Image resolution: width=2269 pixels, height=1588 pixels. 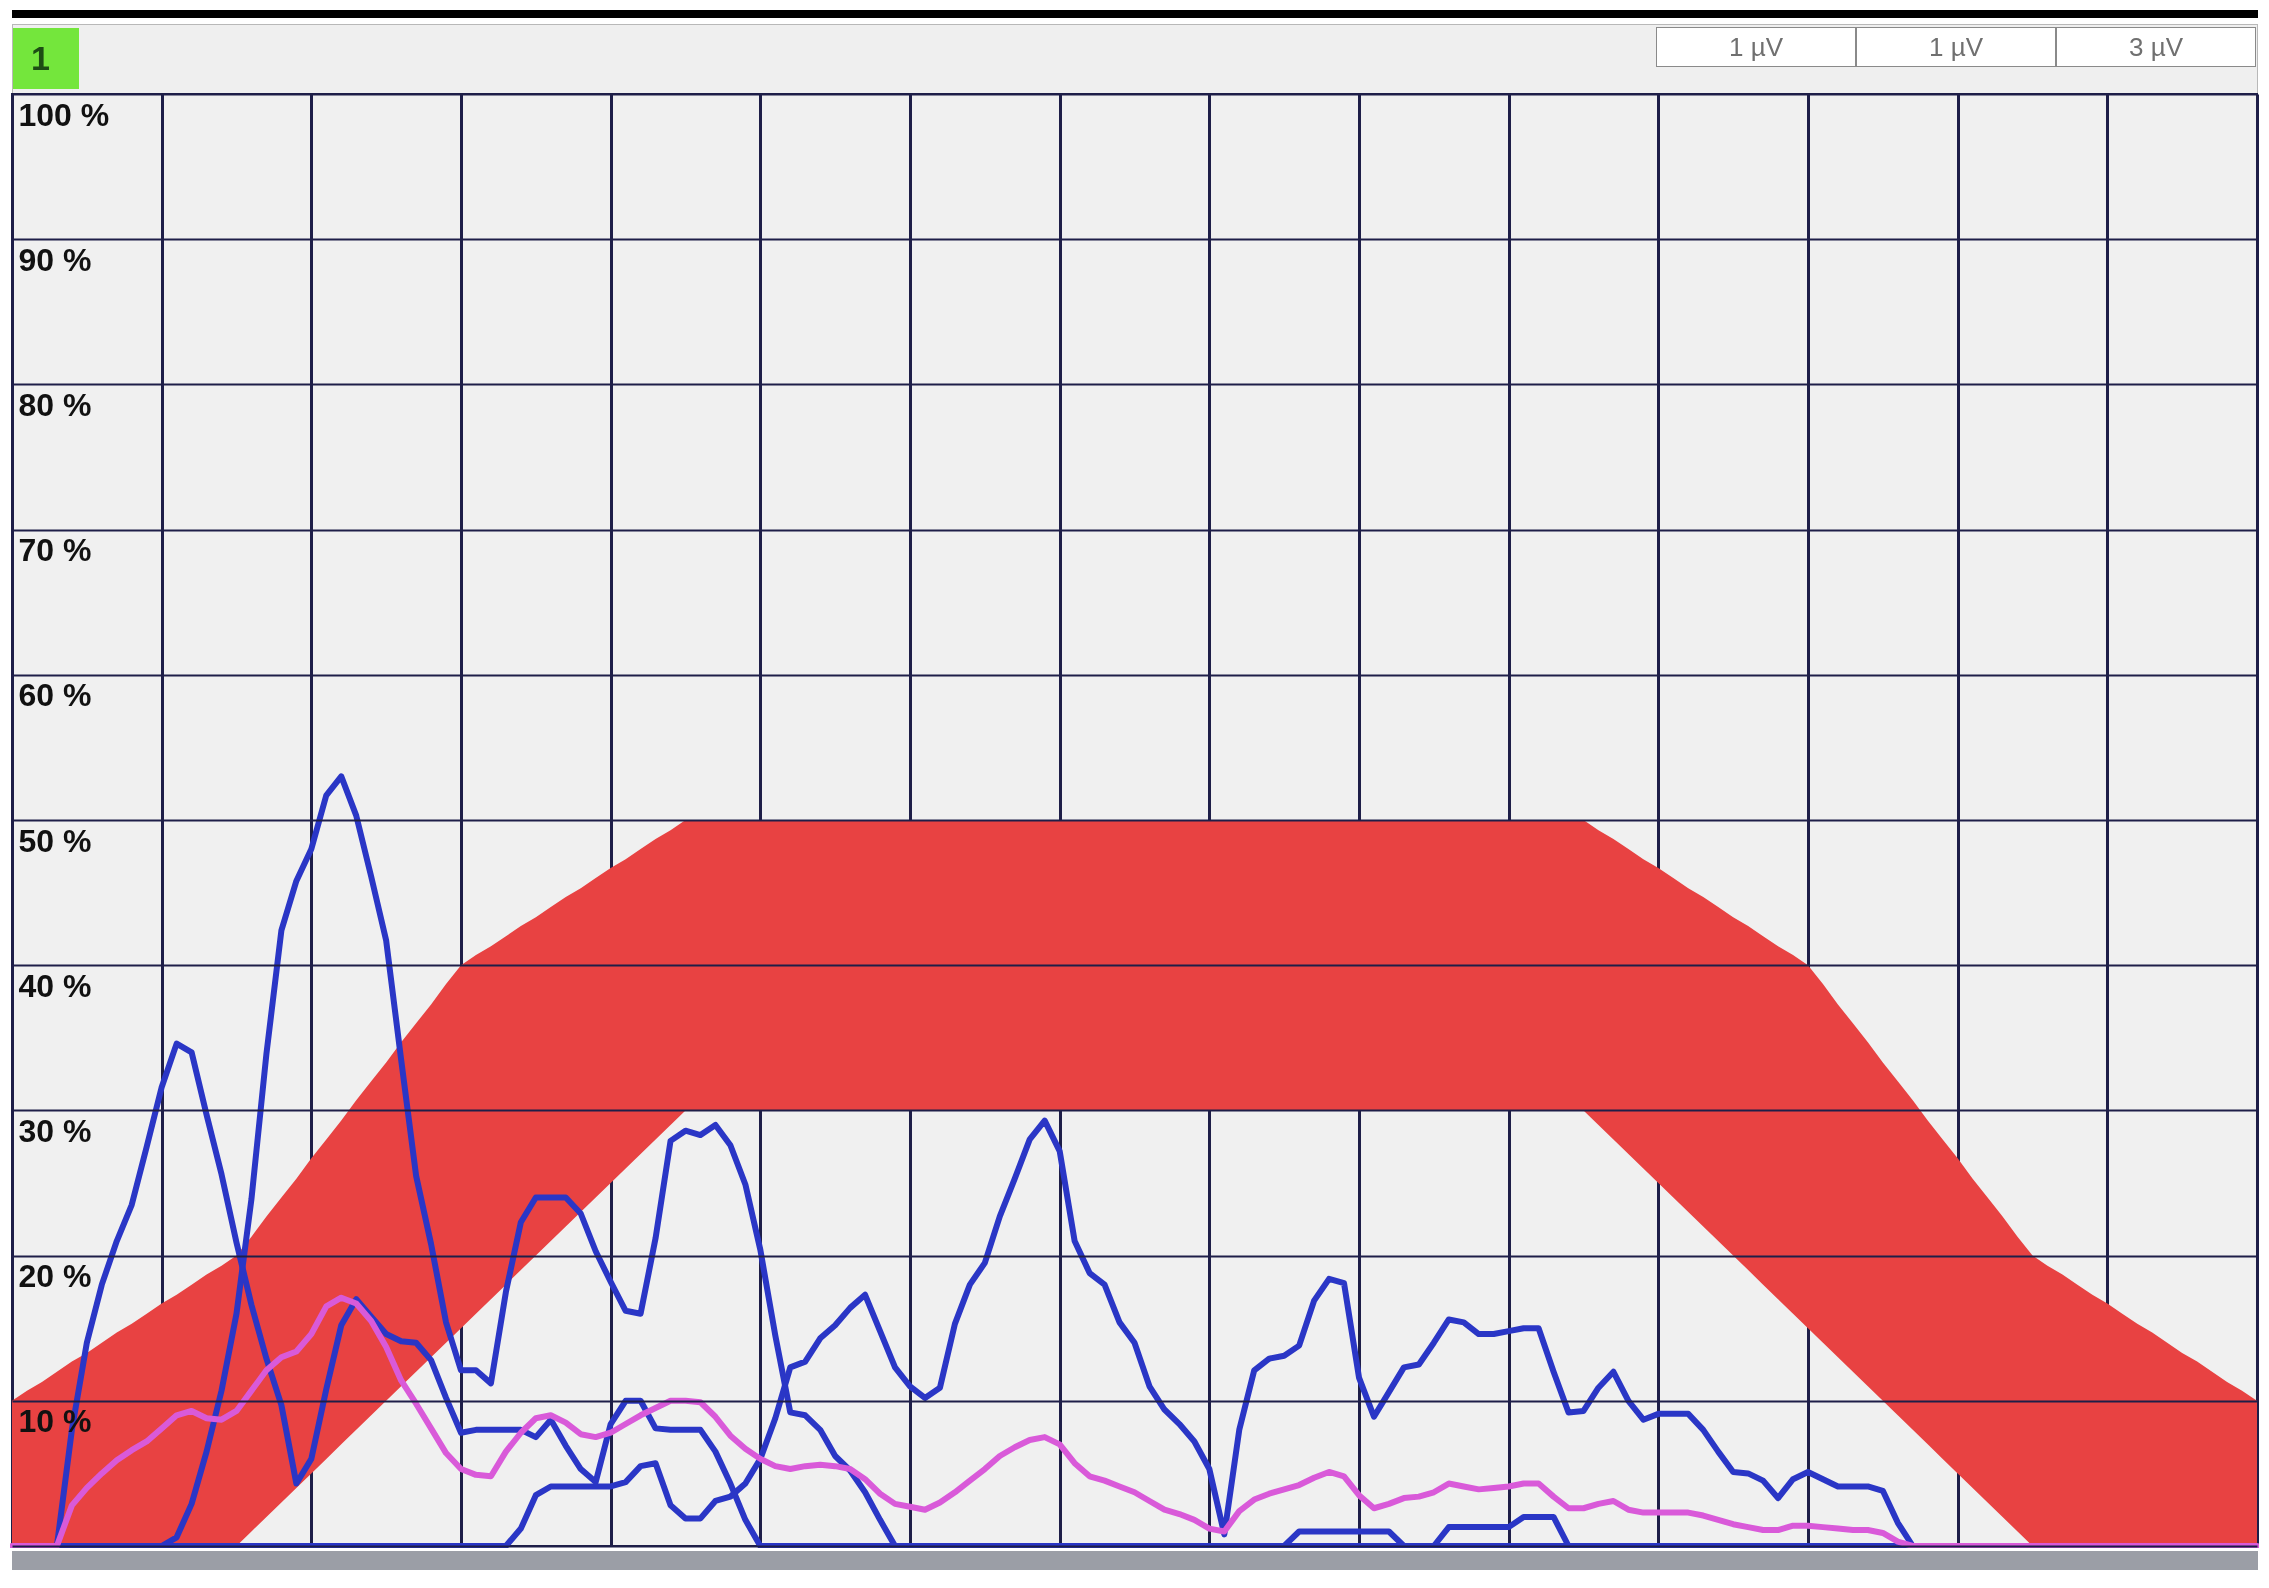 I want to click on y-tick-label: 30 %, so click(x=55, y=1130).